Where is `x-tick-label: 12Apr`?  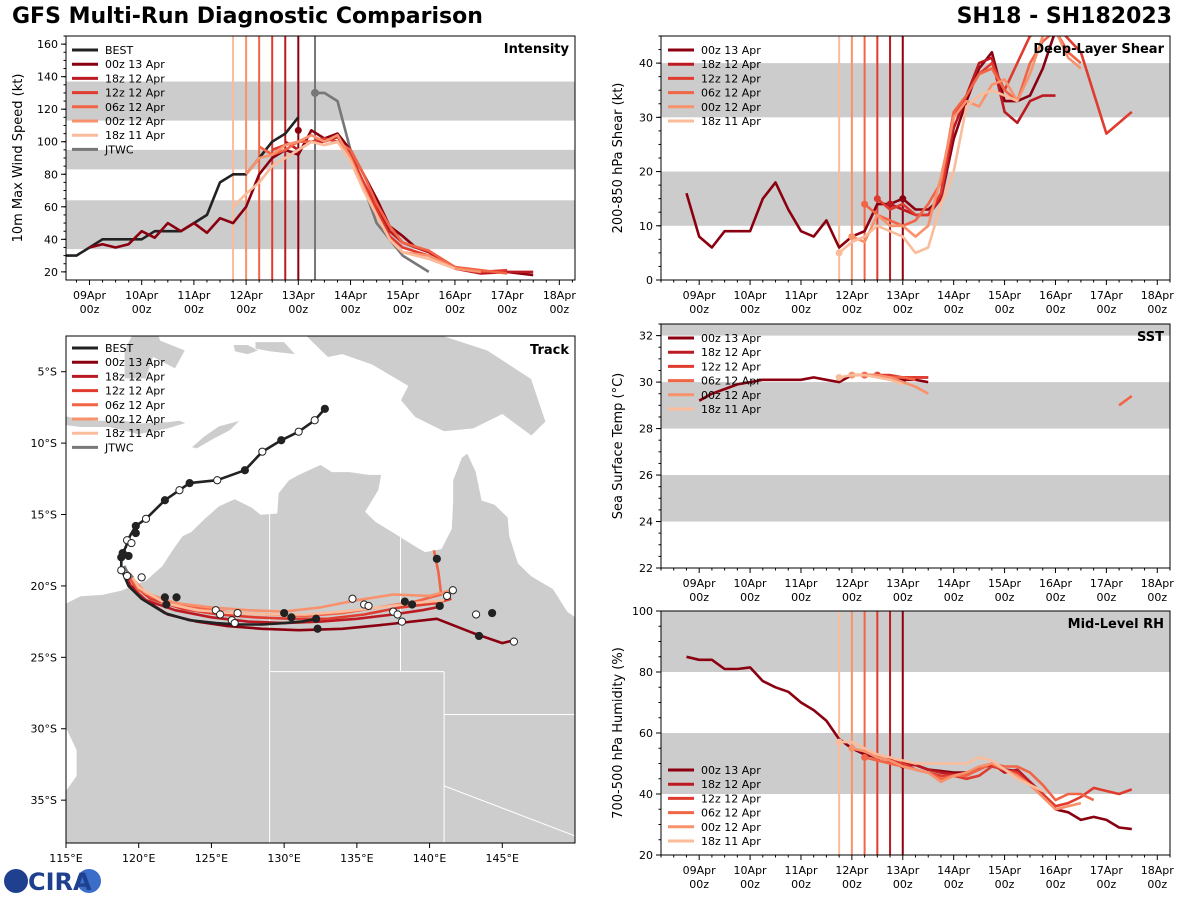
x-tick-label: 12Apr is located at coordinates (852, 870).